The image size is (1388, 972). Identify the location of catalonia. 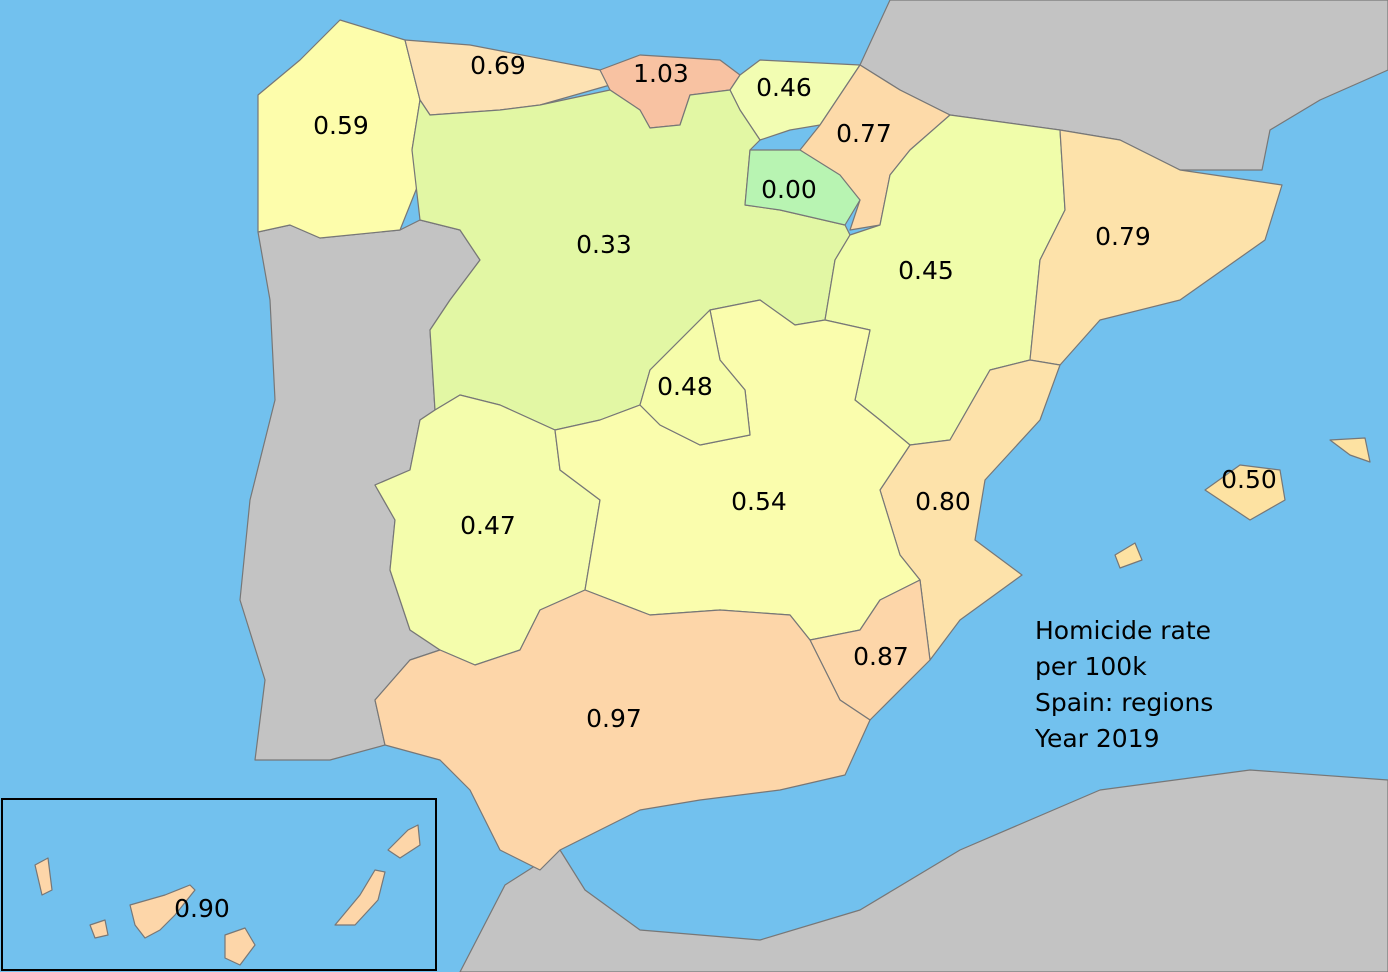
(1156, 247).